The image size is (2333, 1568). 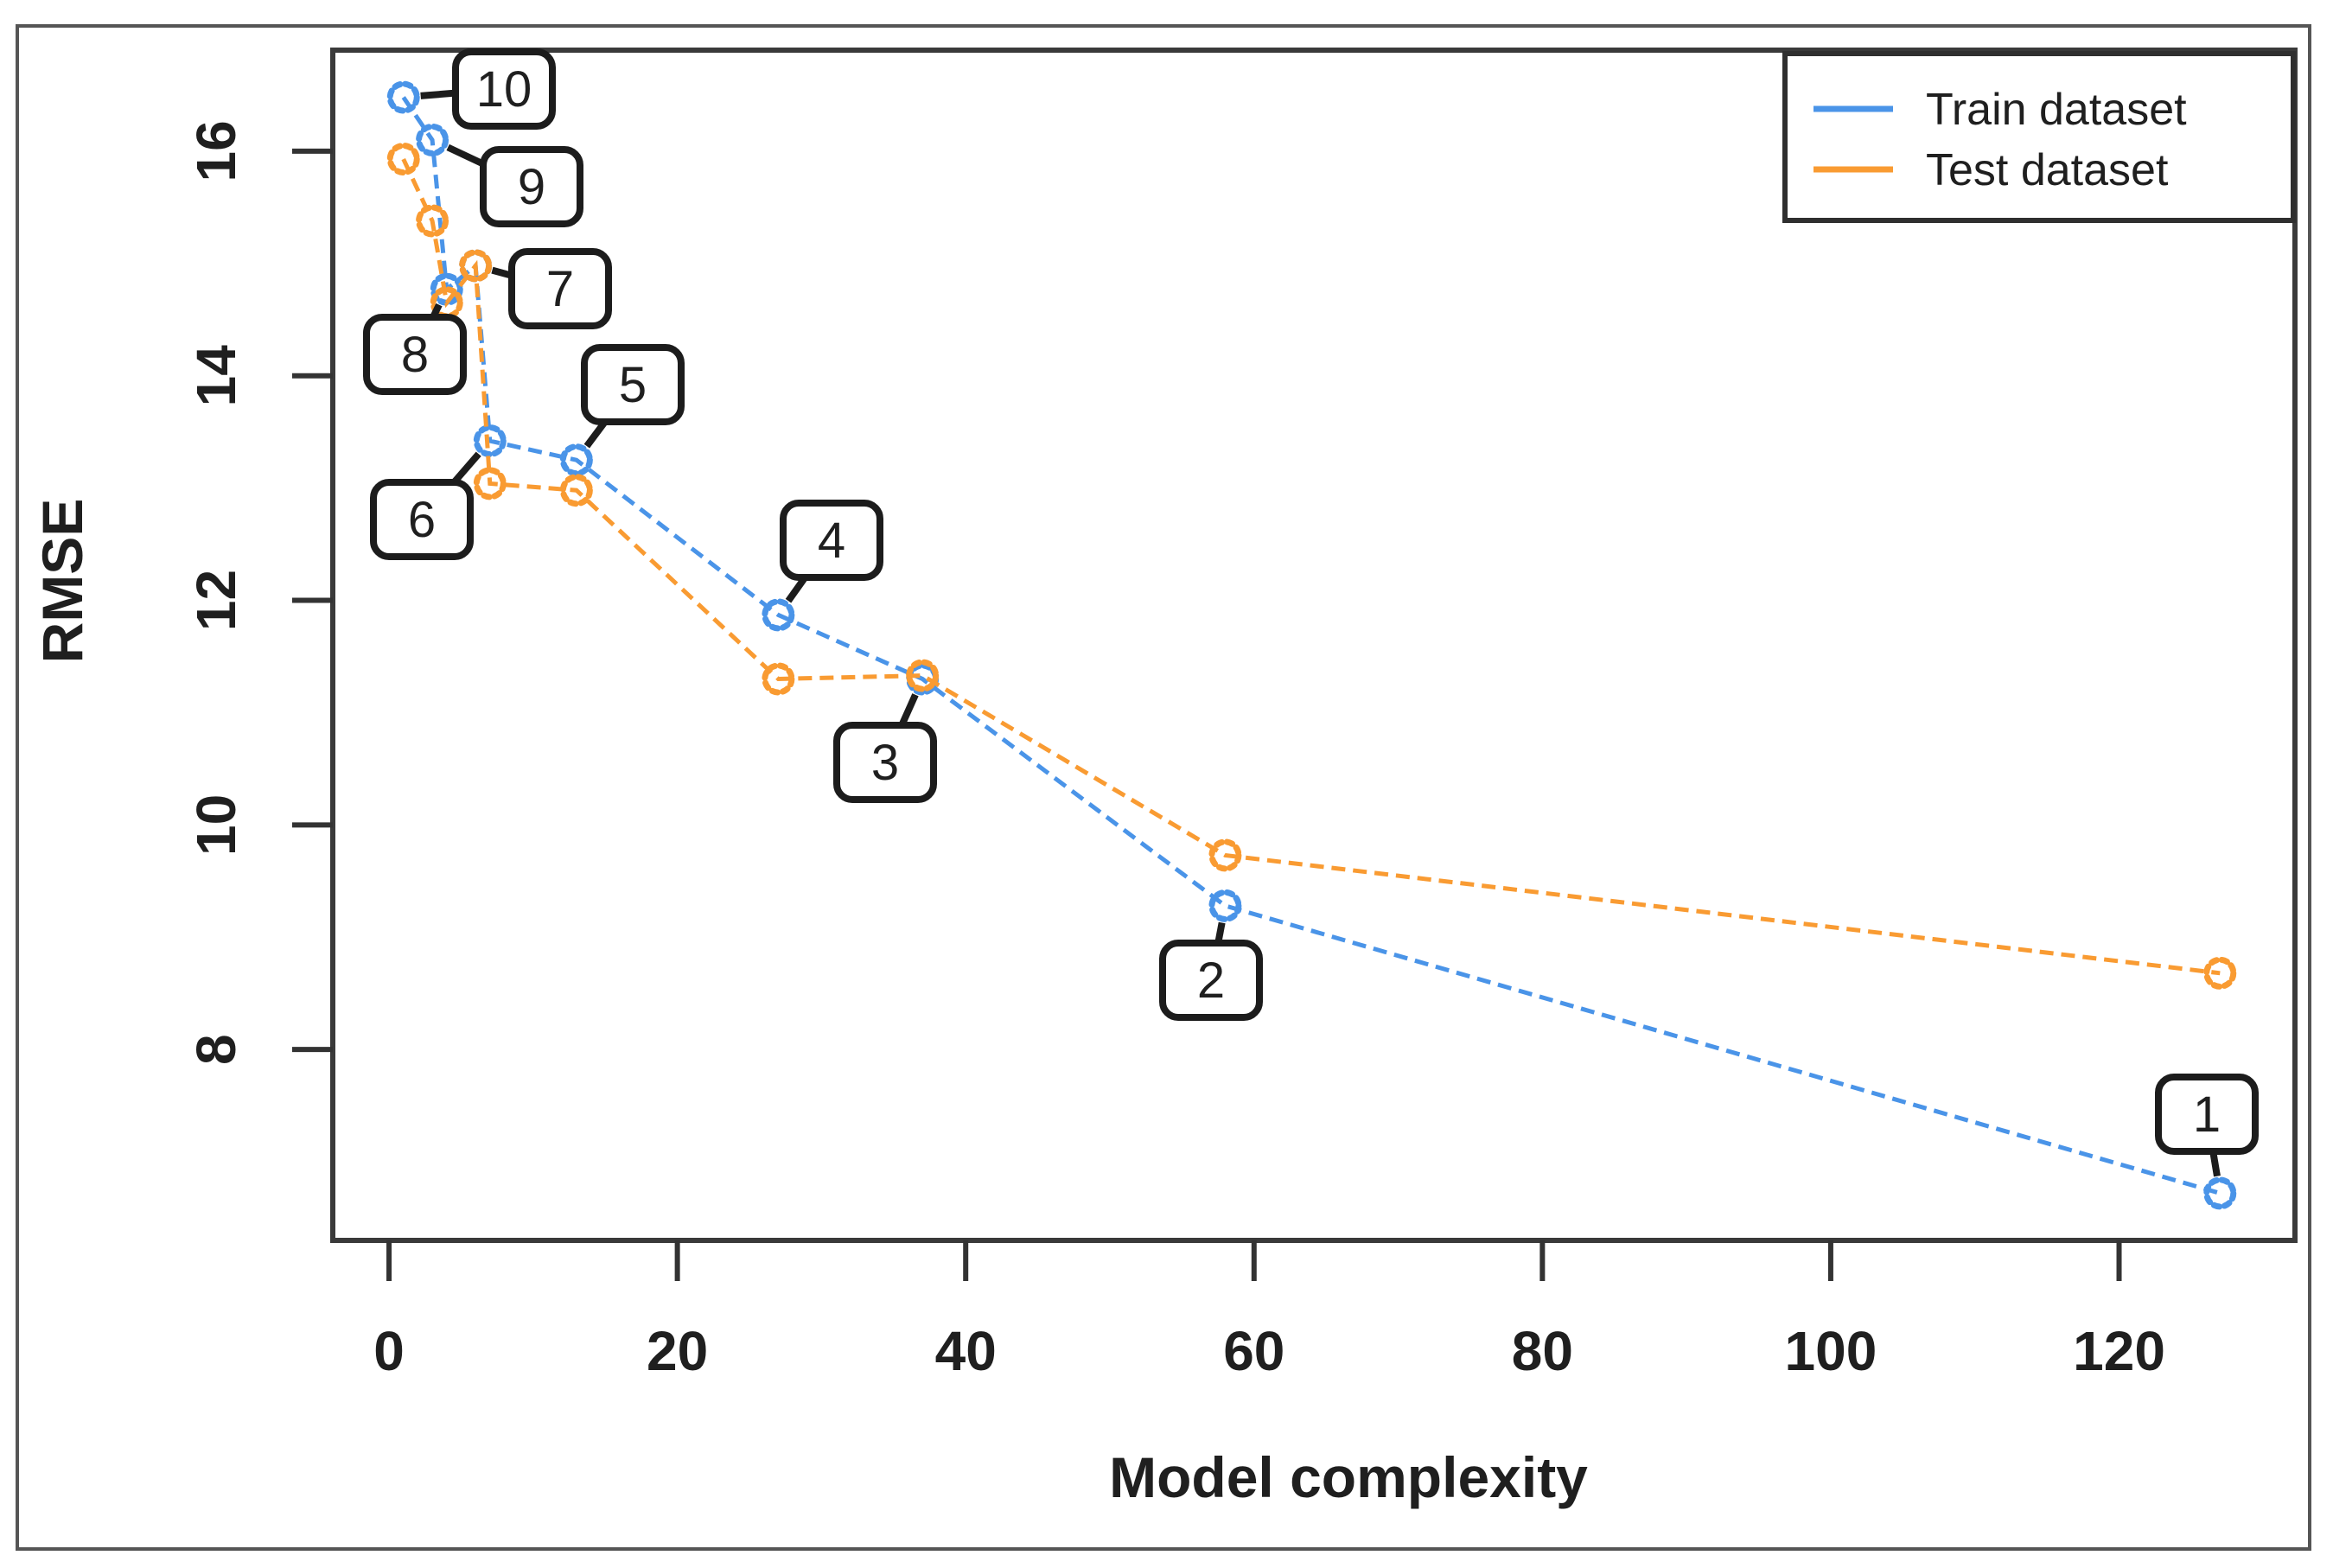 I want to click on legend-test-label: Test dataset, so click(x=2048, y=170).